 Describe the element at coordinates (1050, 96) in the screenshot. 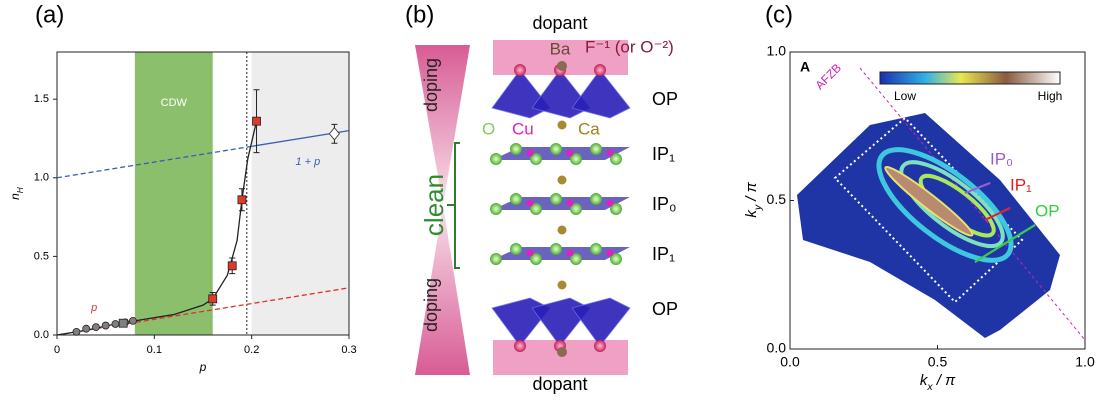

I see `colorbar-high: High` at that location.